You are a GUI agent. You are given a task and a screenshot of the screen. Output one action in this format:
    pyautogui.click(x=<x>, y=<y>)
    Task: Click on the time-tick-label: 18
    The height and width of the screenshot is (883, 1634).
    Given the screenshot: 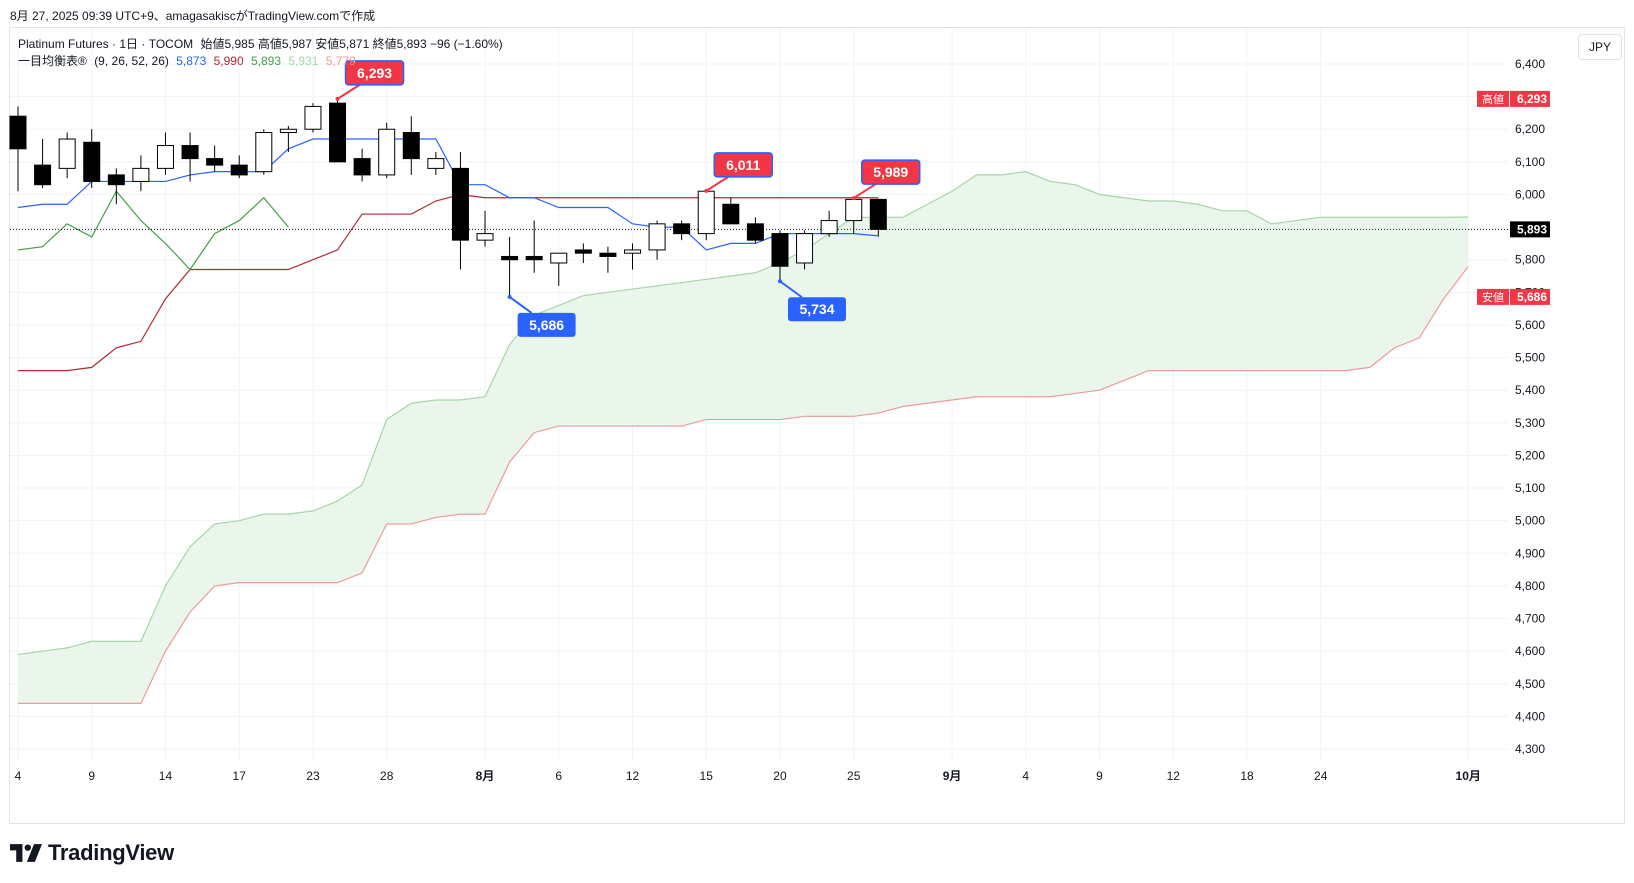 What is the action you would take?
    pyautogui.click(x=1247, y=776)
    